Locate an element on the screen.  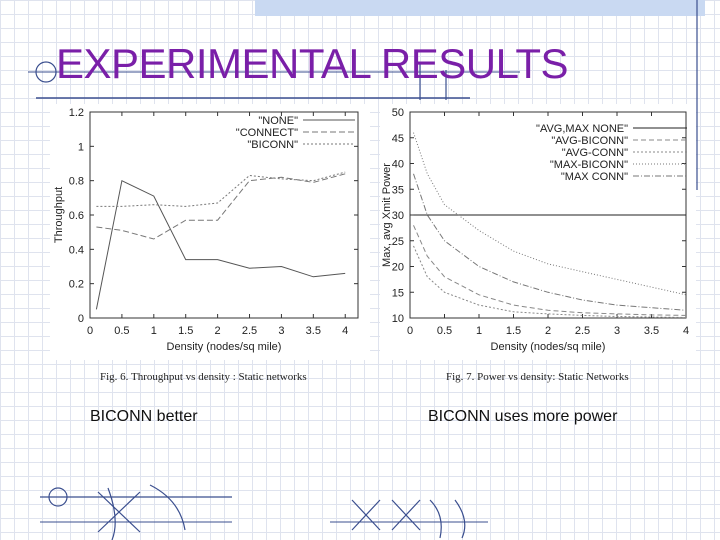
y-tick-label: 10 is located at coordinates (398, 319).